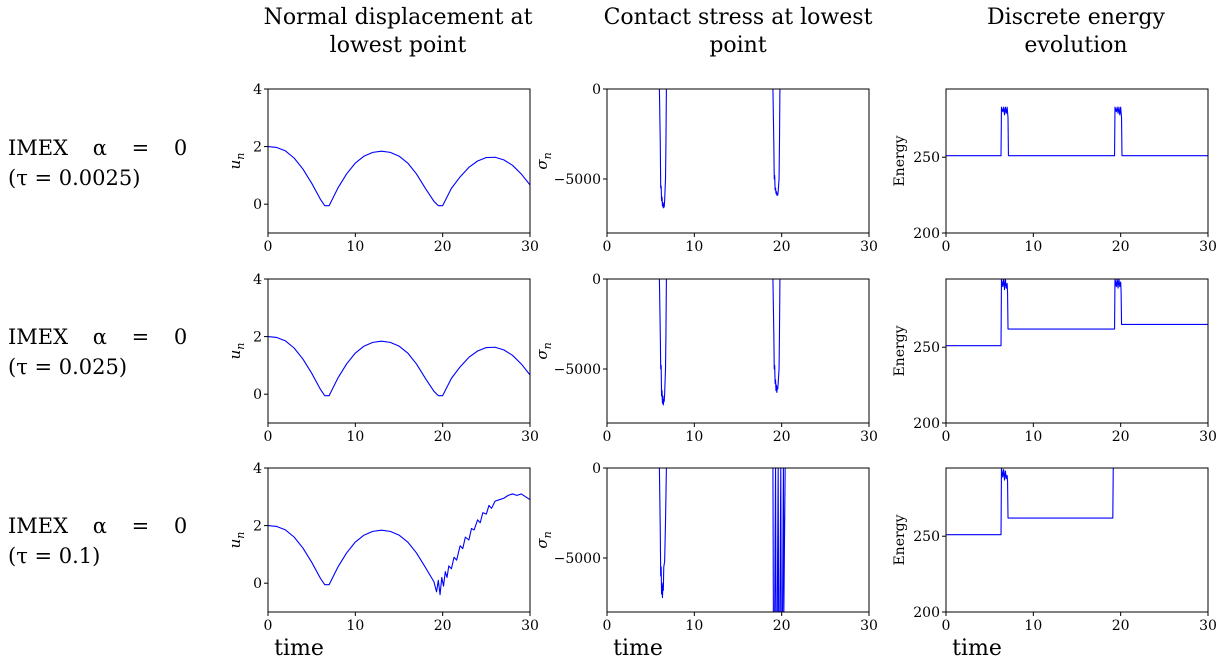  I want to click on y-tick-label: 4, so click(257, 90).